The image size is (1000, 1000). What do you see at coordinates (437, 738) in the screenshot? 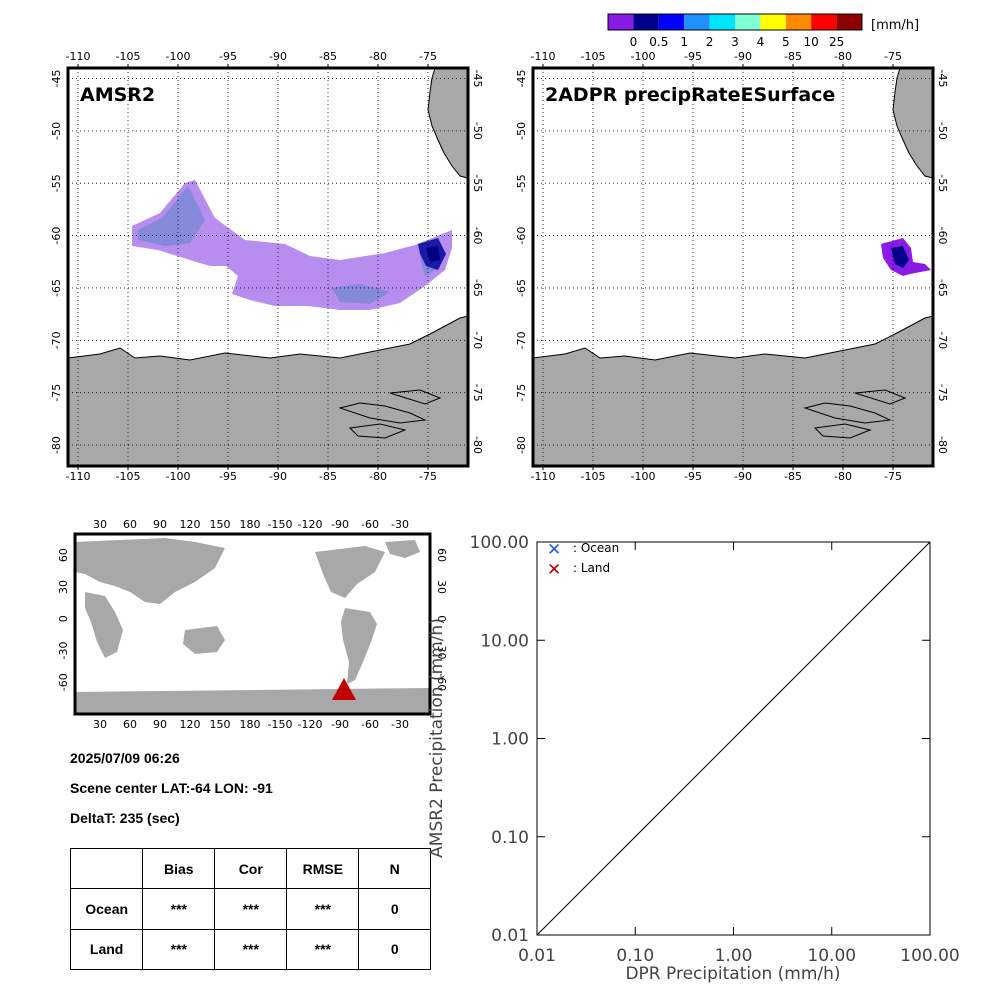
I see `y-axis-label: AMSR2 Precipitation (mm/h)` at bounding box center [437, 738].